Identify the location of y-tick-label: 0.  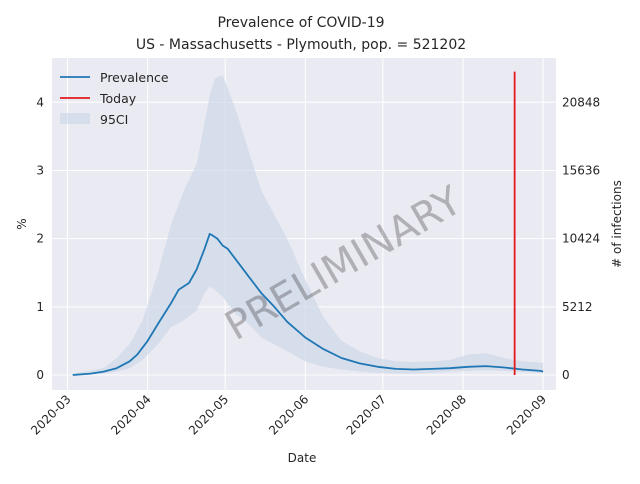
(40, 375).